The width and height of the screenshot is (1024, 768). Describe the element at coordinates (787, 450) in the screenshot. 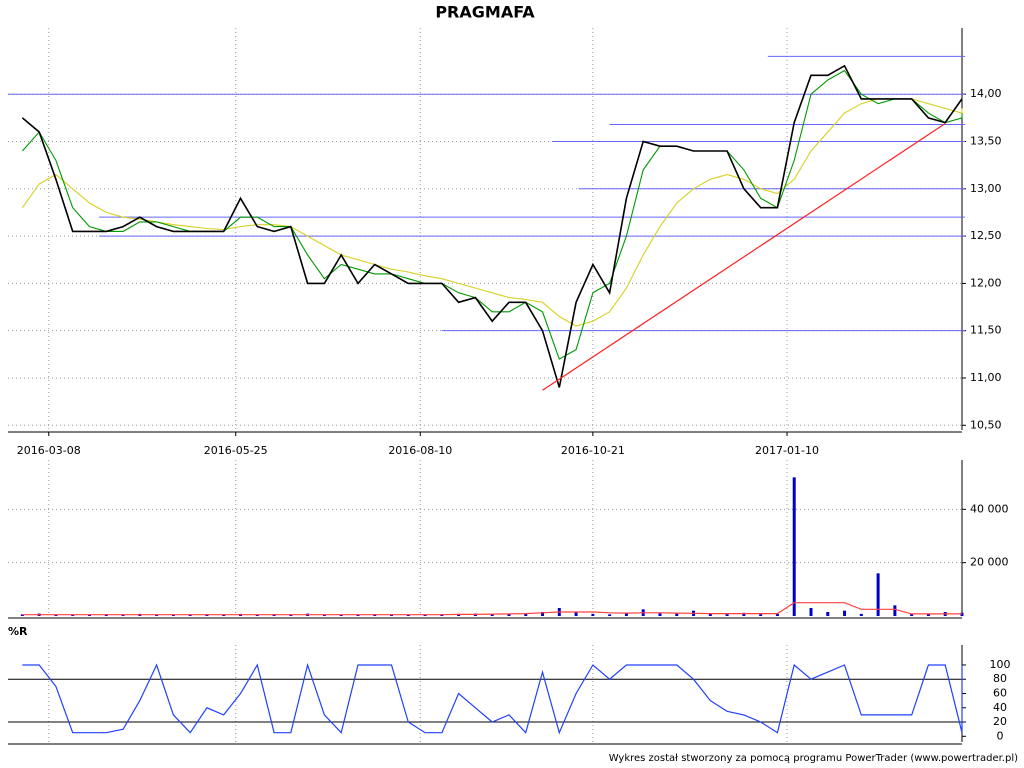

I see `x-tick-label: 2017-01-10` at that location.